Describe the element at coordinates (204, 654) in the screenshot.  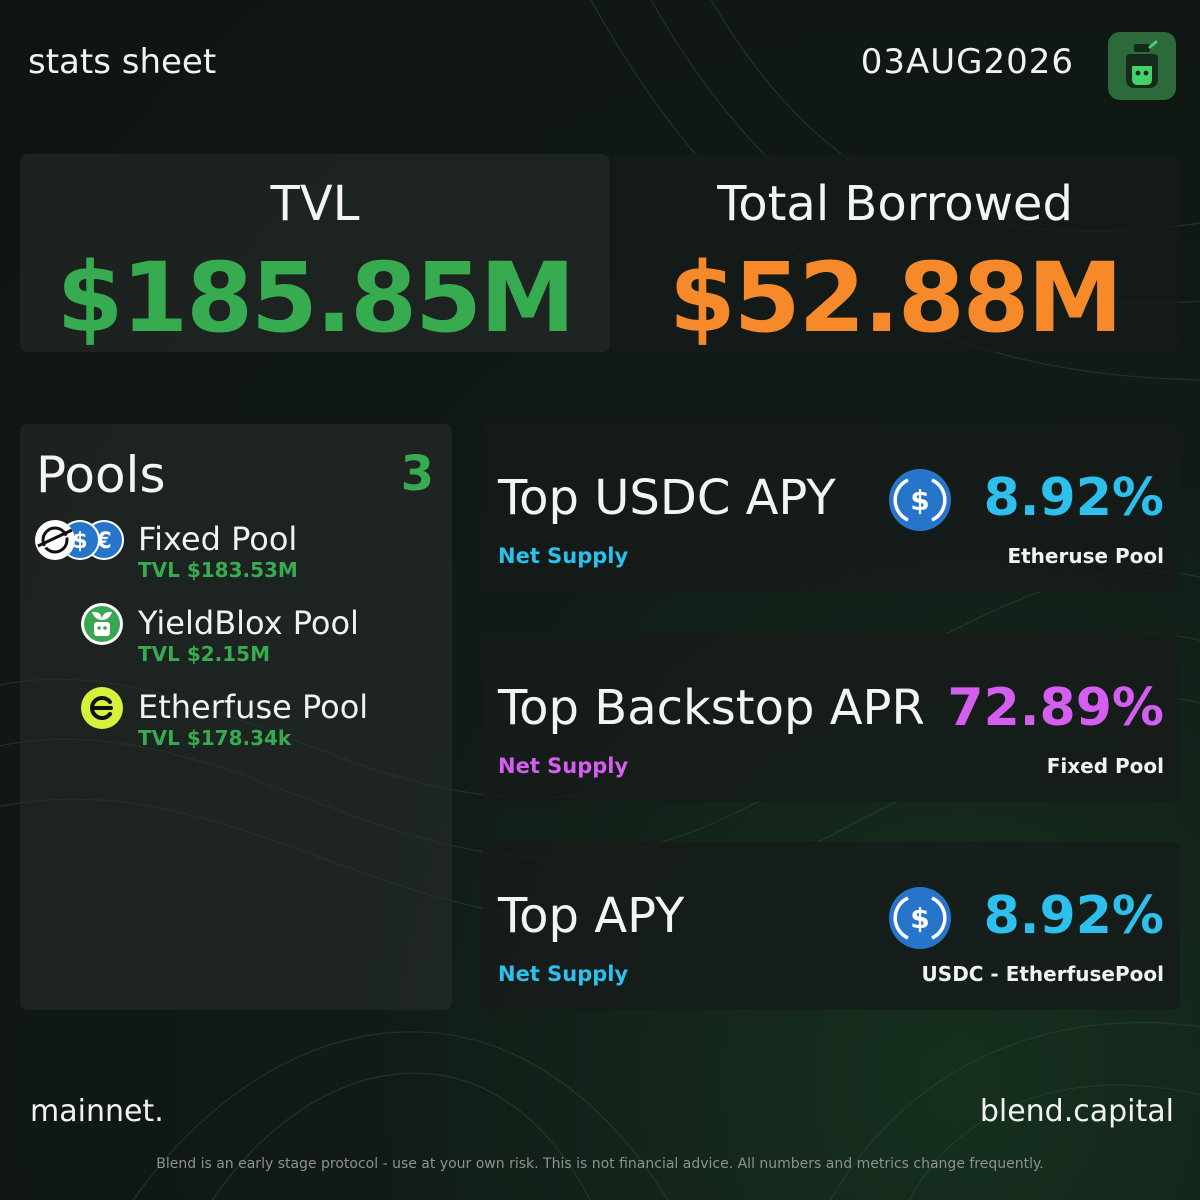
I see `pool-tvl: TVL $2.15M` at that location.